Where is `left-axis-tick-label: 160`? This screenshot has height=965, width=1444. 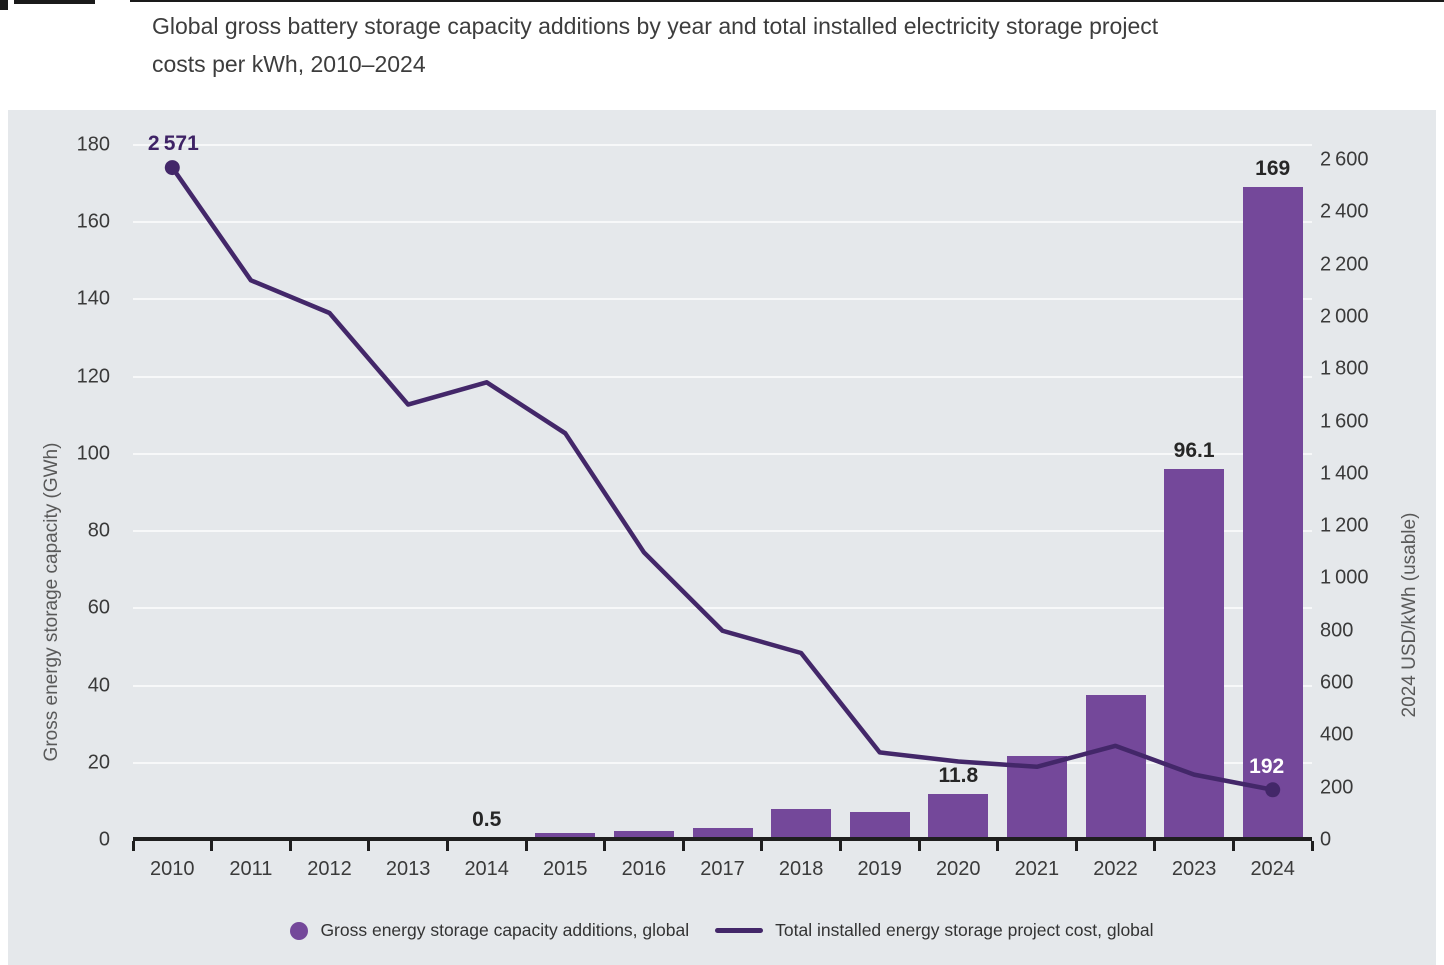
left-axis-tick-label: 160 is located at coordinates (93, 221).